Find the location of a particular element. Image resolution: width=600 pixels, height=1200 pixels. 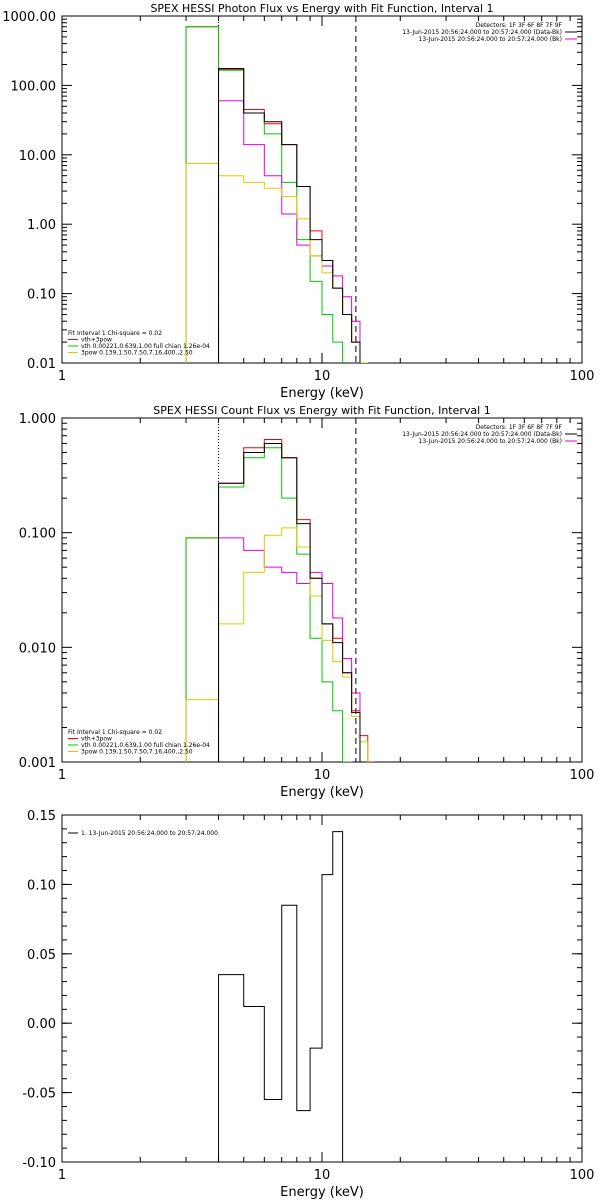

y-tick-label: 1000.00 is located at coordinates (29, 17).